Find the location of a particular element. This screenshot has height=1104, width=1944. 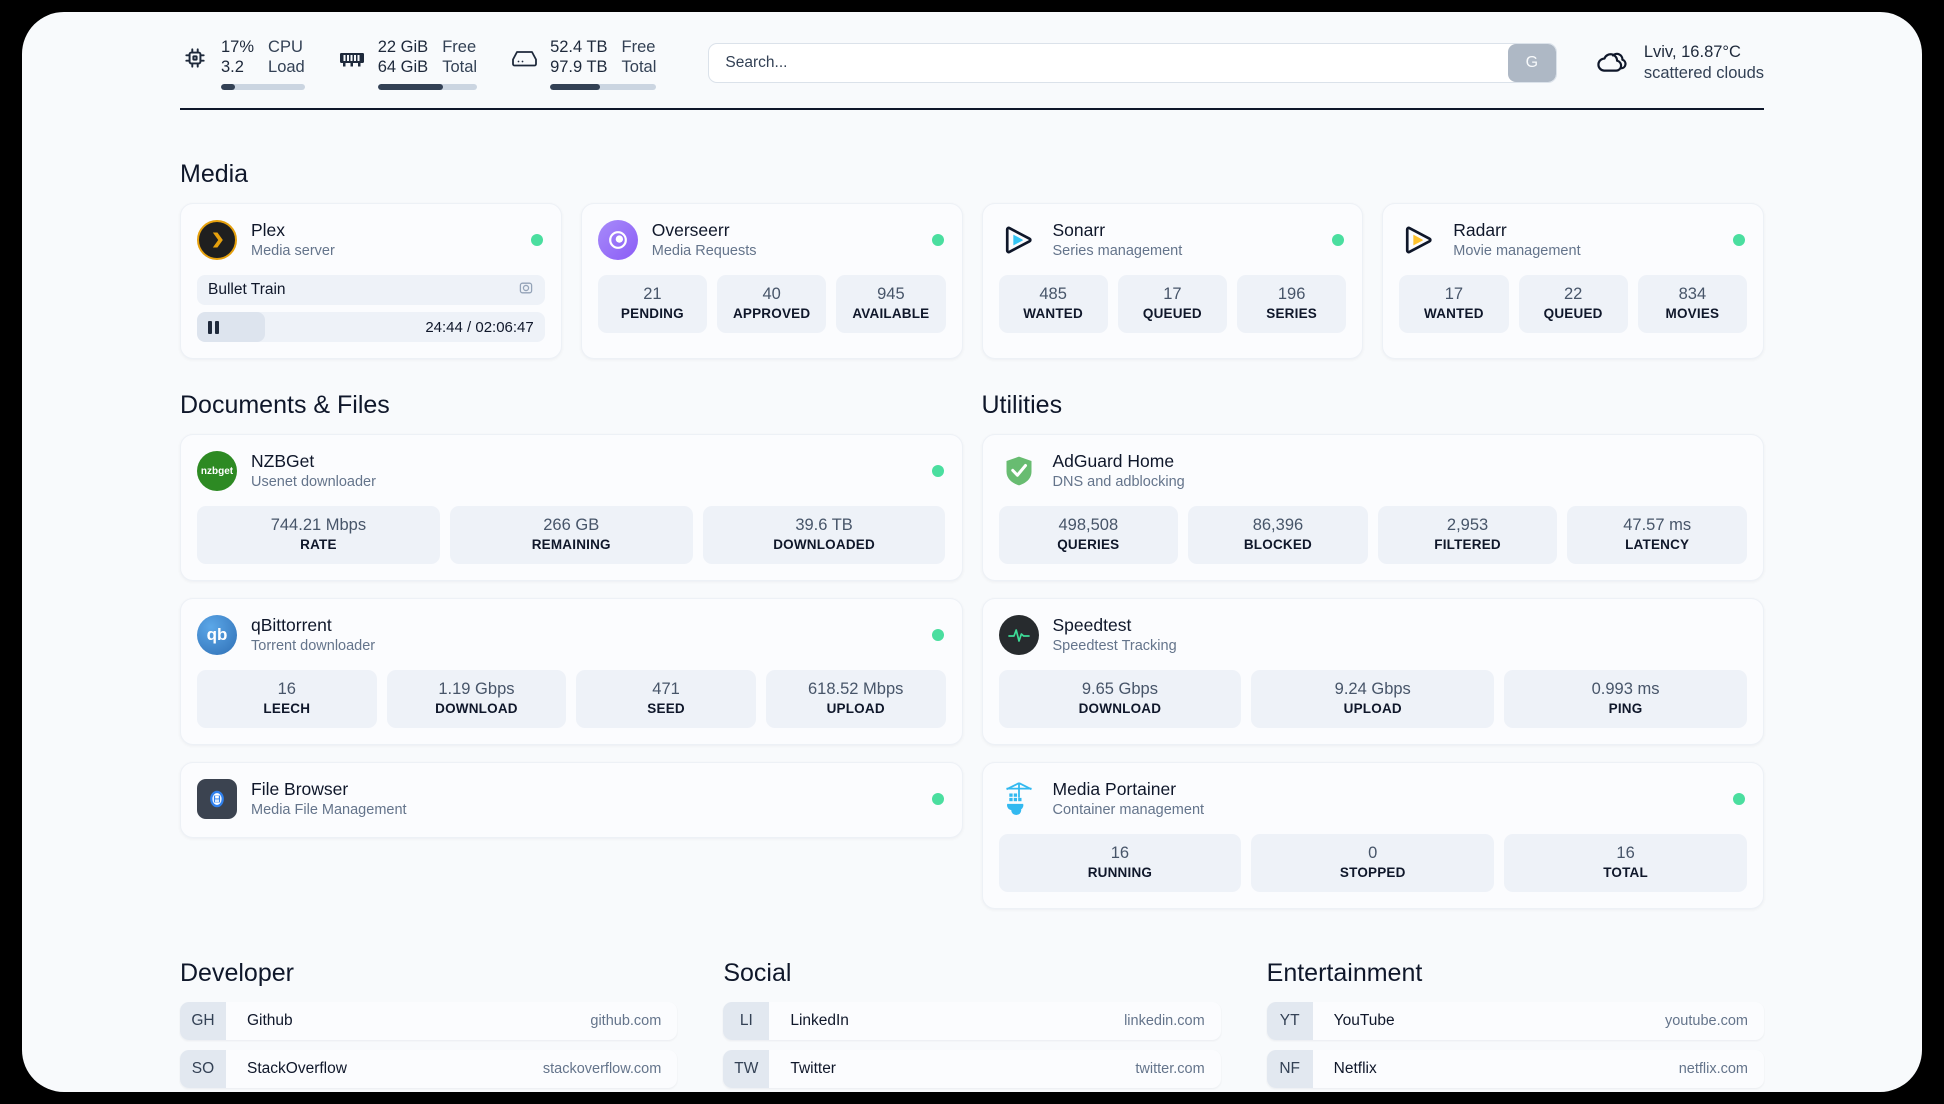

disk-icon is located at coordinates (524, 58).